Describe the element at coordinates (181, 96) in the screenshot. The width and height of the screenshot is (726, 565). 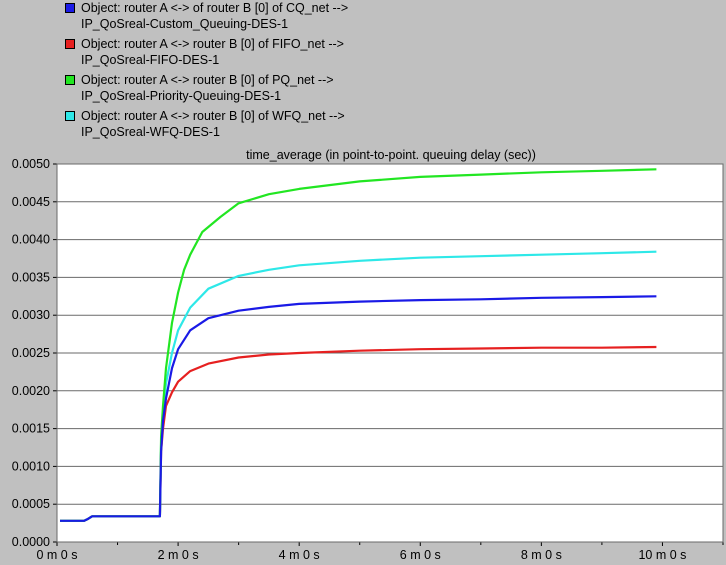
I see `legend-label-pq-line2: IP_QoSreal-Priority-Queuing-DES-1` at that location.